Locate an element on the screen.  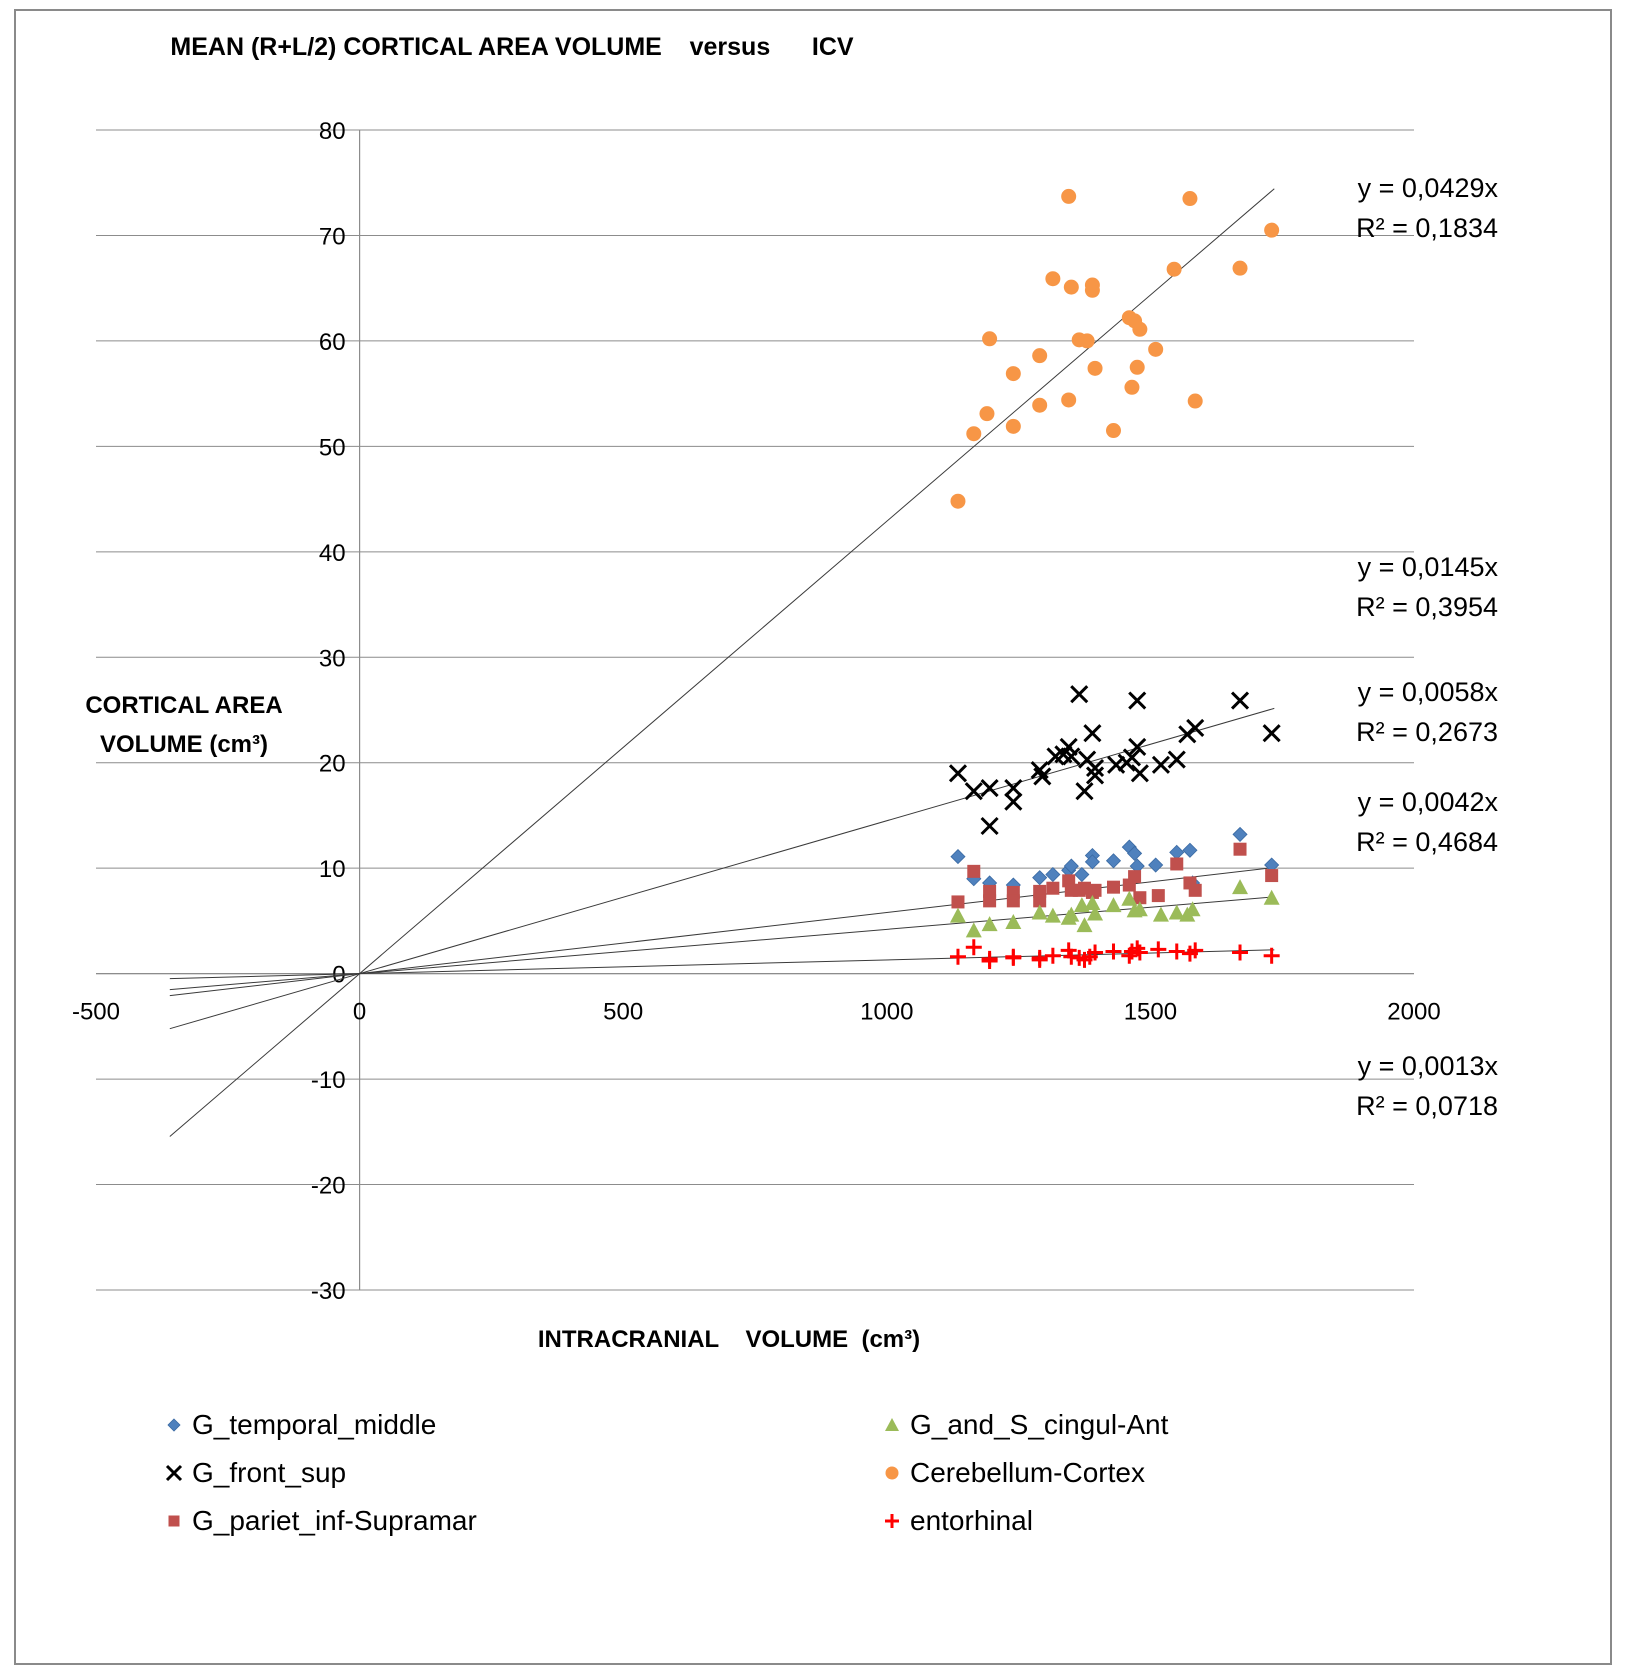
y-tick-labels: 80706050403020100-10-20-30 is located at coordinates (328, 711).